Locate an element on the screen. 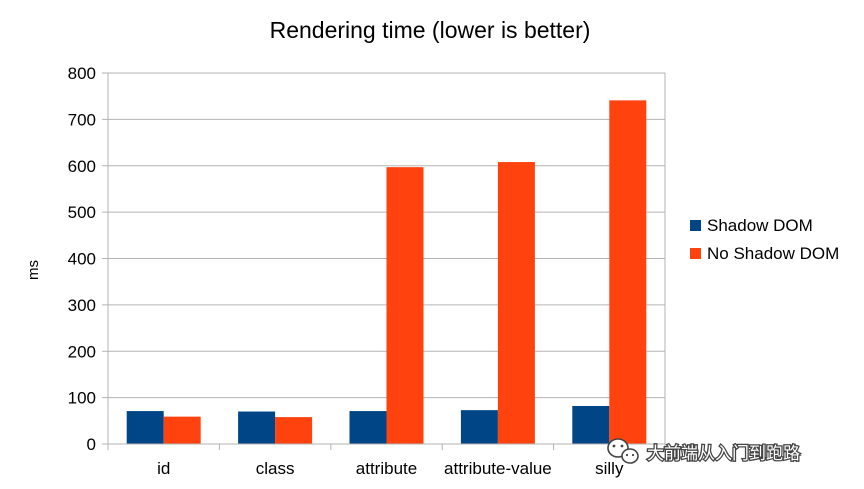 The width and height of the screenshot is (864, 489). y-tick-label: 600 is located at coordinates (82, 166).